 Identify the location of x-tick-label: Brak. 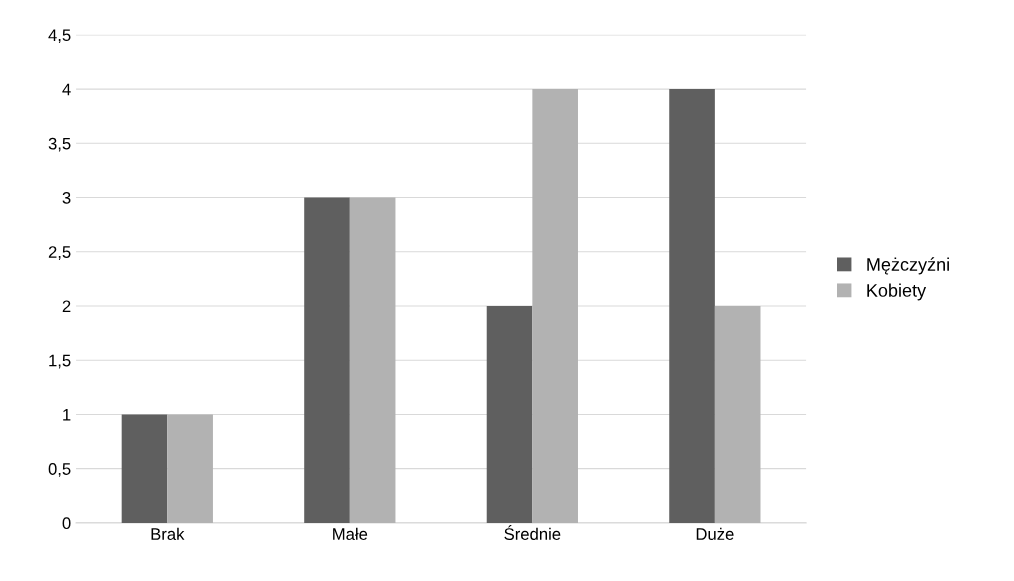
(168, 533).